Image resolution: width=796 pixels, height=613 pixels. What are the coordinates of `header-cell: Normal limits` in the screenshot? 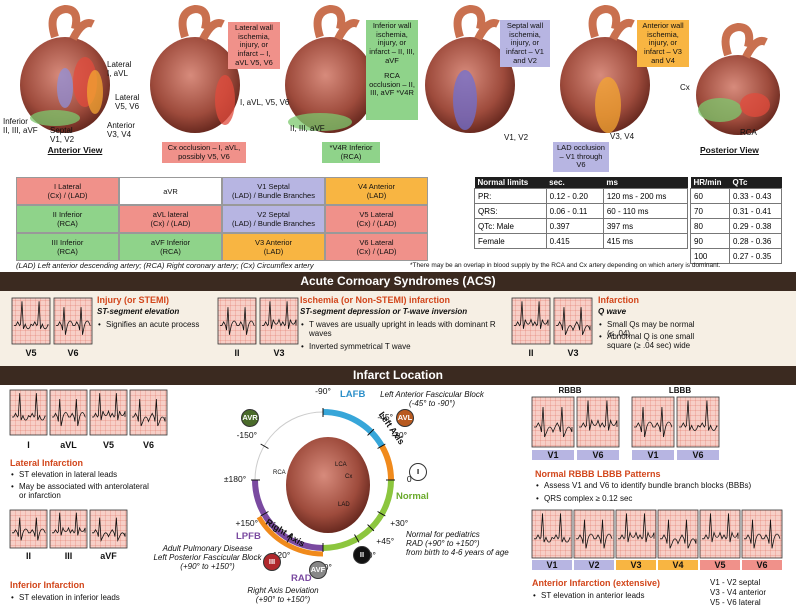 It's located at (510, 183).